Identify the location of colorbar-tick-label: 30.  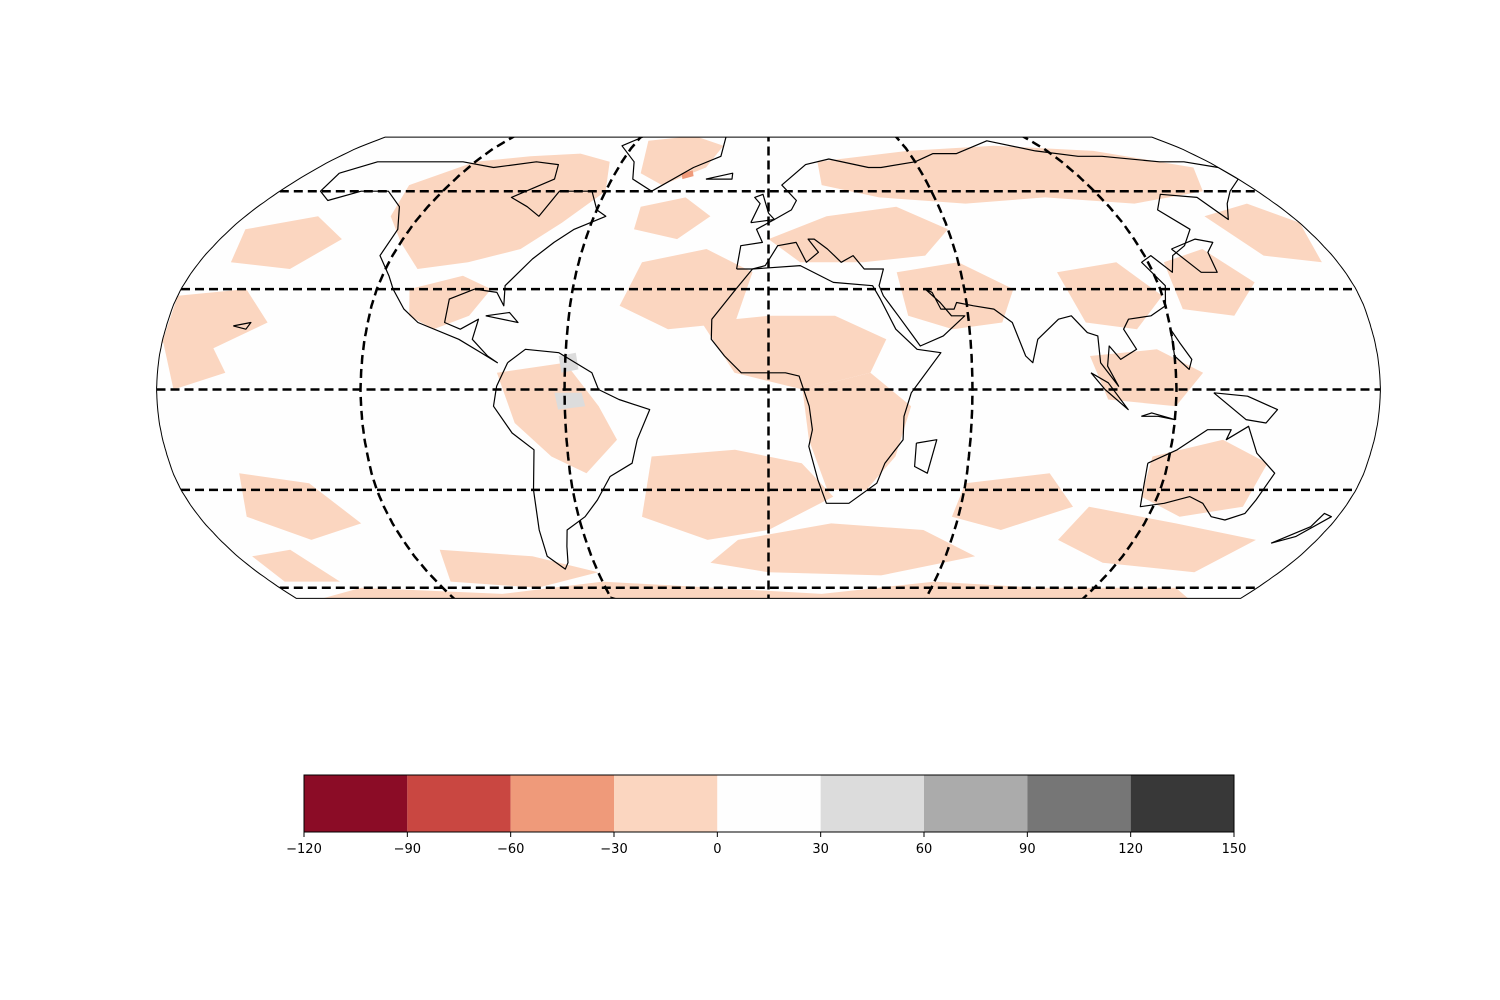
(820, 849).